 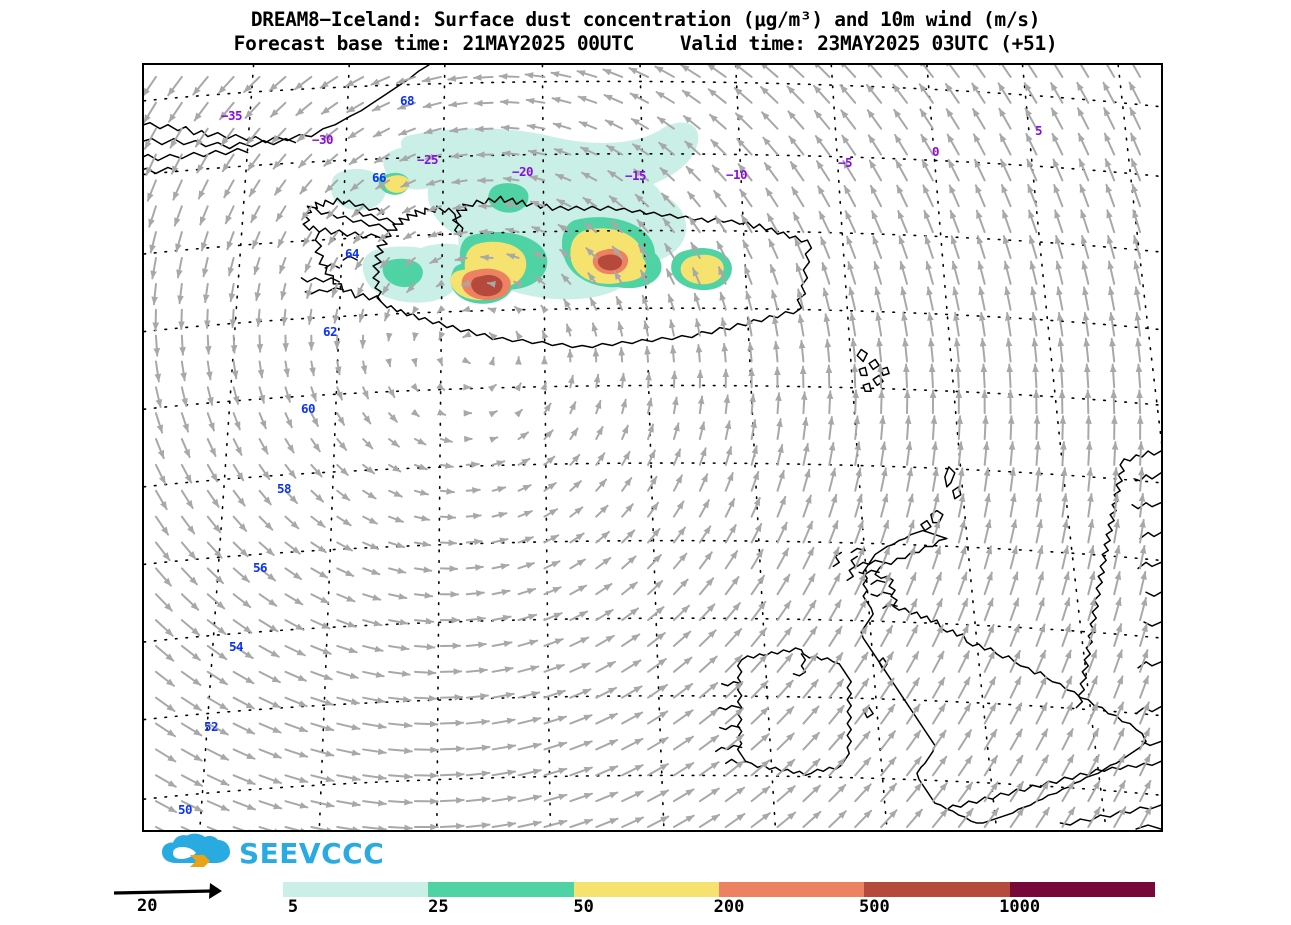 I want to click on lat-label-56: 56, so click(x=260, y=567).